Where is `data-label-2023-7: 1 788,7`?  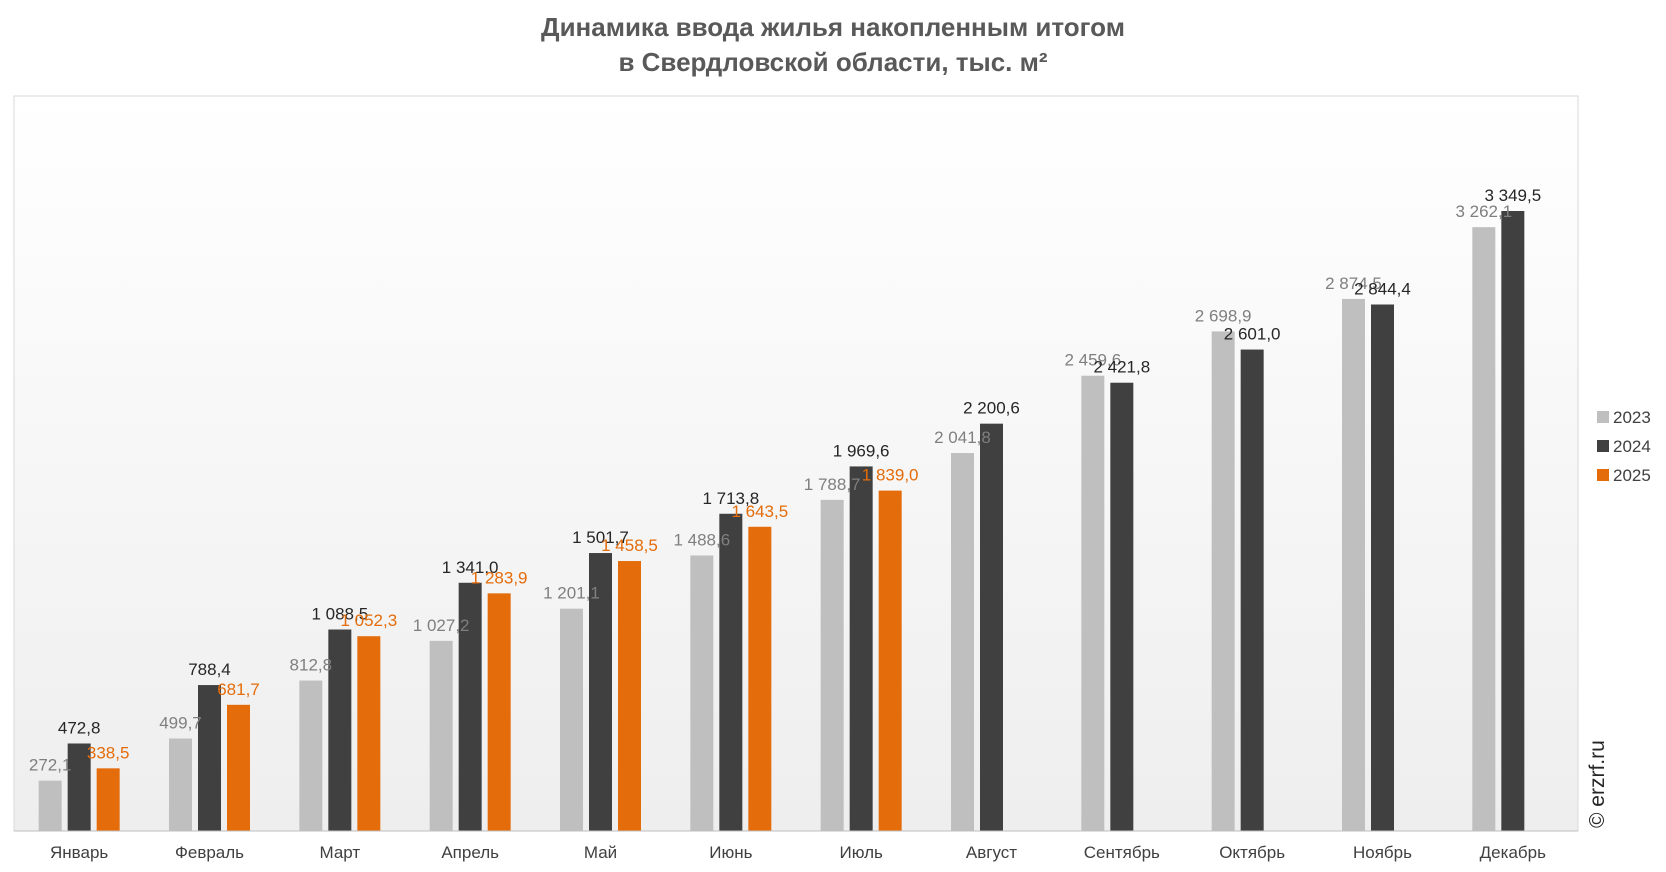 data-label-2023-7: 1 788,7 is located at coordinates (832, 484).